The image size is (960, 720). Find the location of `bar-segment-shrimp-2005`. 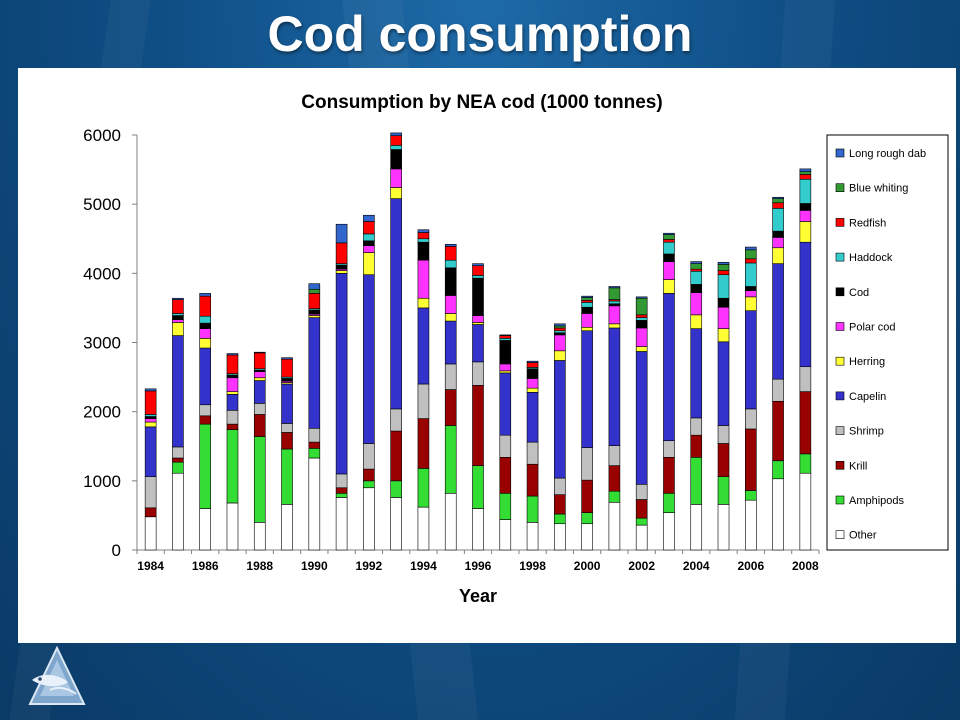

bar-segment-shrimp-2005 is located at coordinates (723, 434).